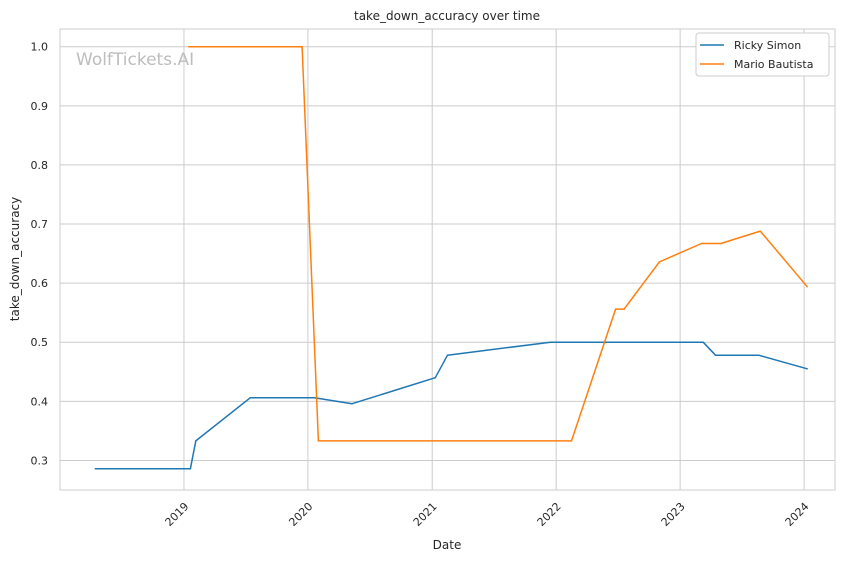 Image resolution: width=844 pixels, height=561 pixels. Describe the element at coordinates (40, 283) in the screenshot. I see `y-tick-label: 0.6` at that location.